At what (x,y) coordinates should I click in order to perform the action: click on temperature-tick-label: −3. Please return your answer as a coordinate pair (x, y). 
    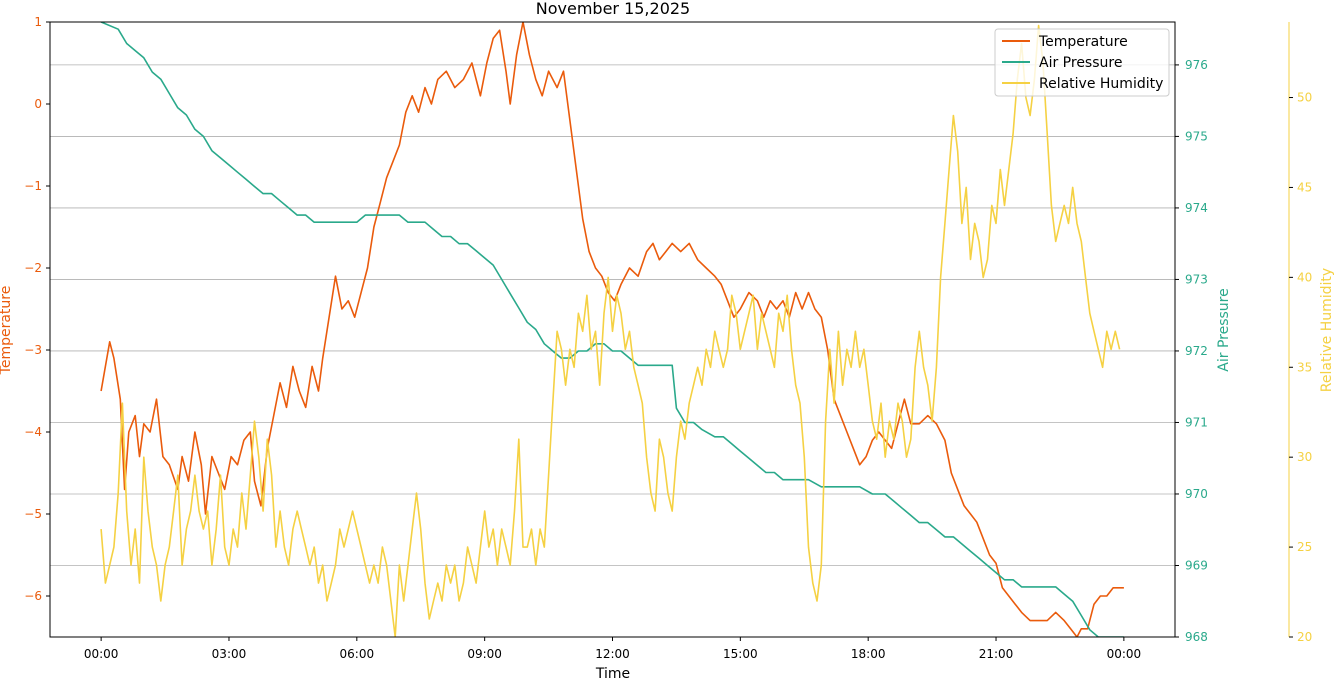
    Looking at the image, I should click on (33, 350).